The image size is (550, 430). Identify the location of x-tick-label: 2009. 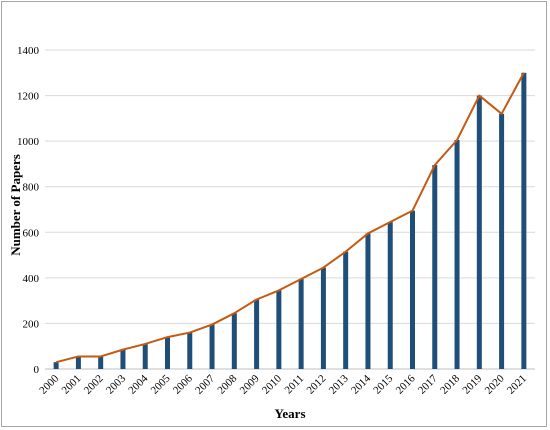
(250, 384).